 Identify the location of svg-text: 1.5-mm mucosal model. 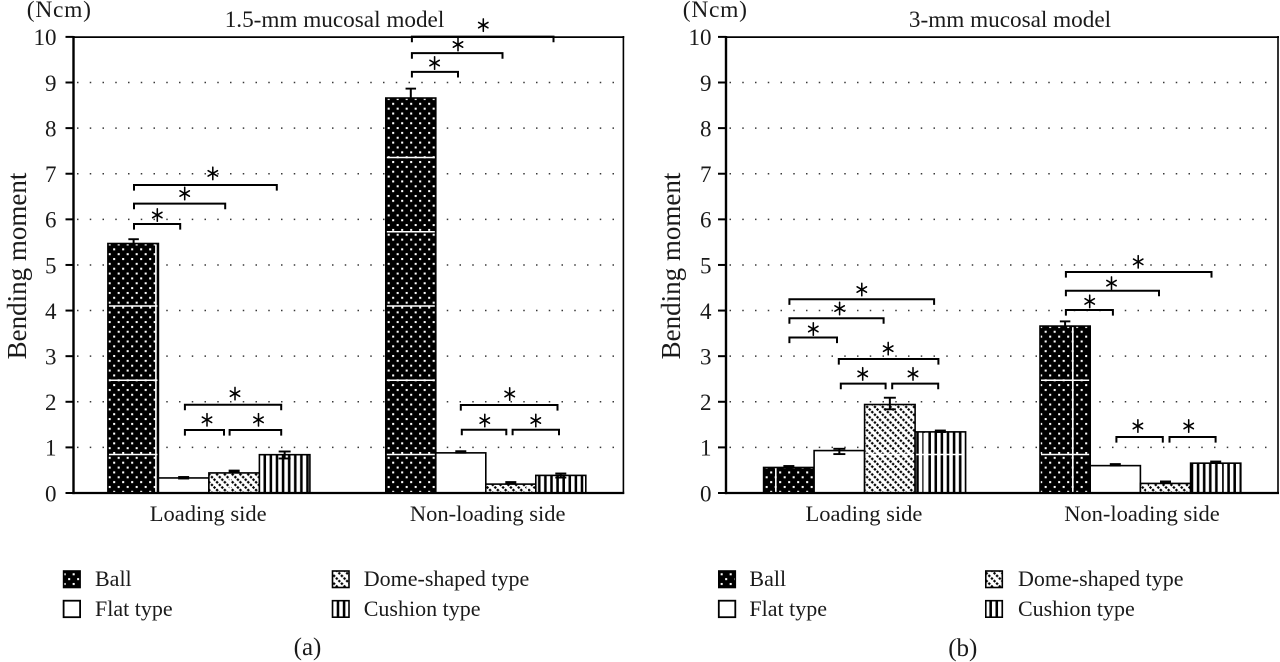
(335, 20).